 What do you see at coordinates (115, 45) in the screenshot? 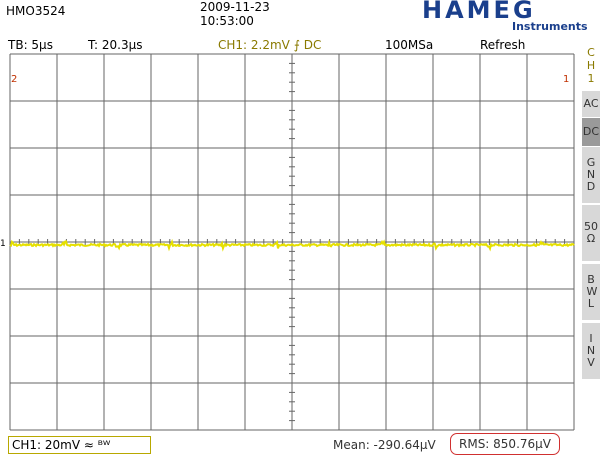
I see `trigger-time: T: 20.3µs` at bounding box center [115, 45].